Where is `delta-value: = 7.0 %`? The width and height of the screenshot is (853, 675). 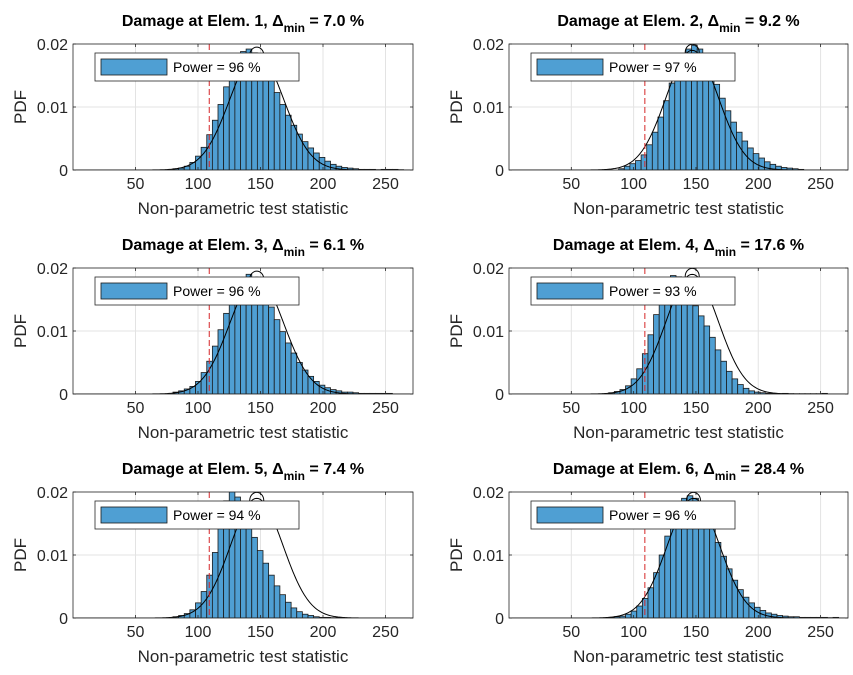 delta-value: = 7.0 % is located at coordinates (334, 21).